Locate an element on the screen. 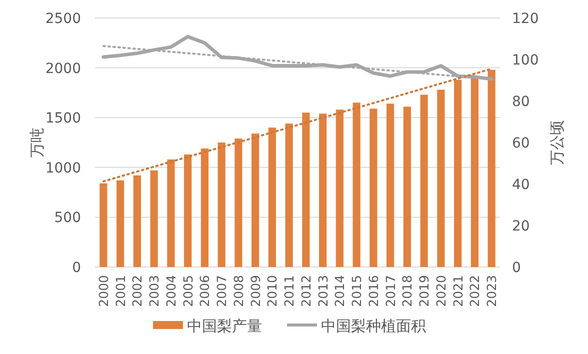 The image size is (588, 354). x-tick-label: 2022 is located at coordinates (474, 291).